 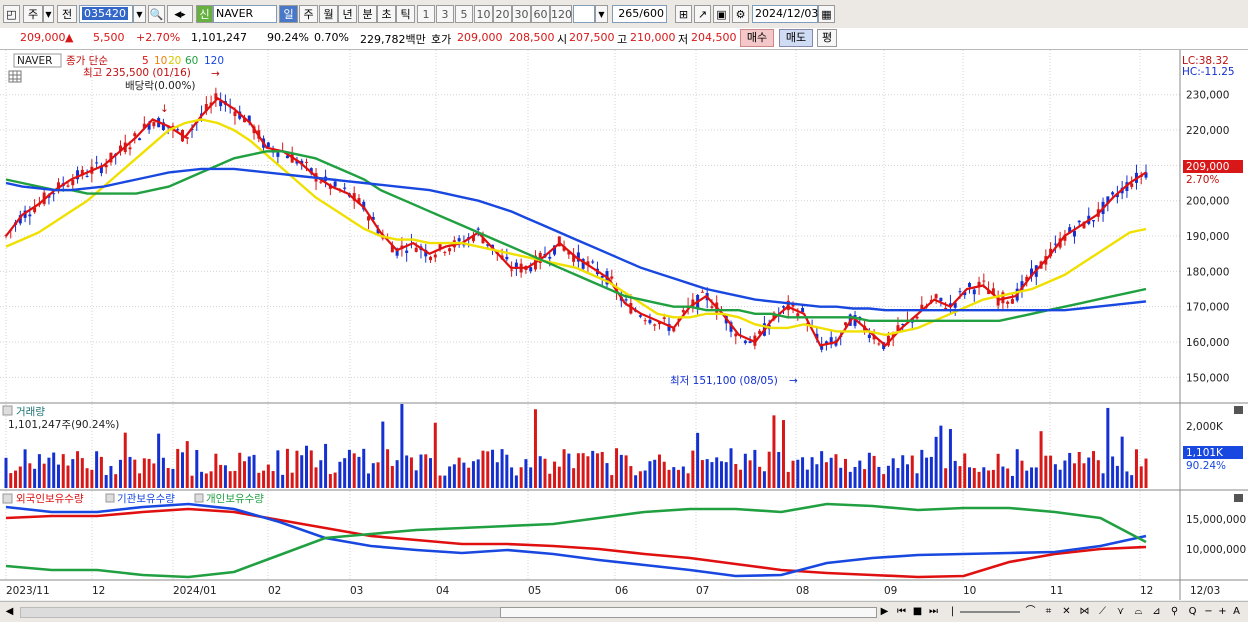 What do you see at coordinates (106, 14) in the screenshot?
I see `stock-code-input: 035420` at bounding box center [106, 14].